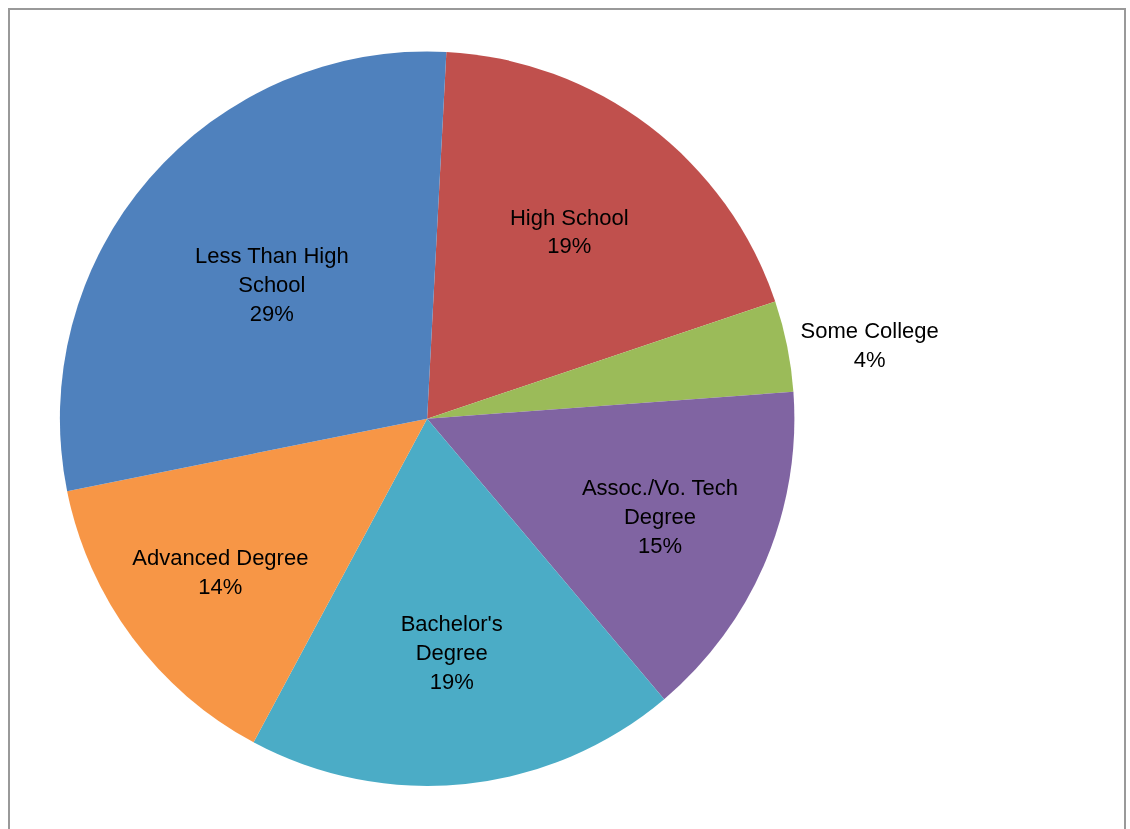 This screenshot has width=1130, height=829. I want to click on data-label: 14%, so click(220, 587).